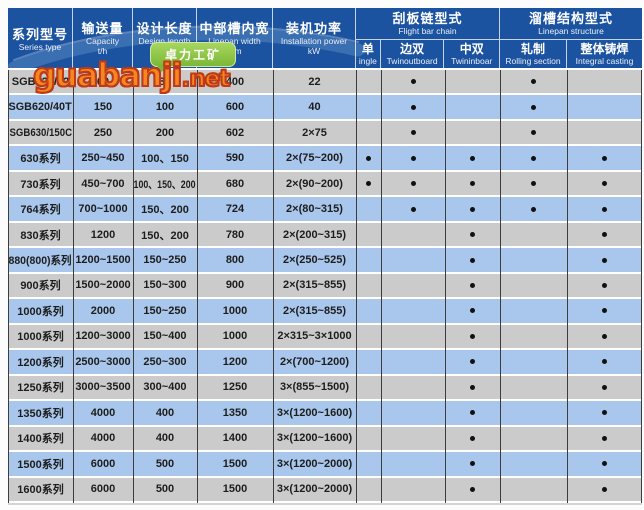 This screenshot has height=510, width=644. What do you see at coordinates (314, 438) in the screenshot?
I see `cell-text: 3×(1200~1600)` at bounding box center [314, 438].